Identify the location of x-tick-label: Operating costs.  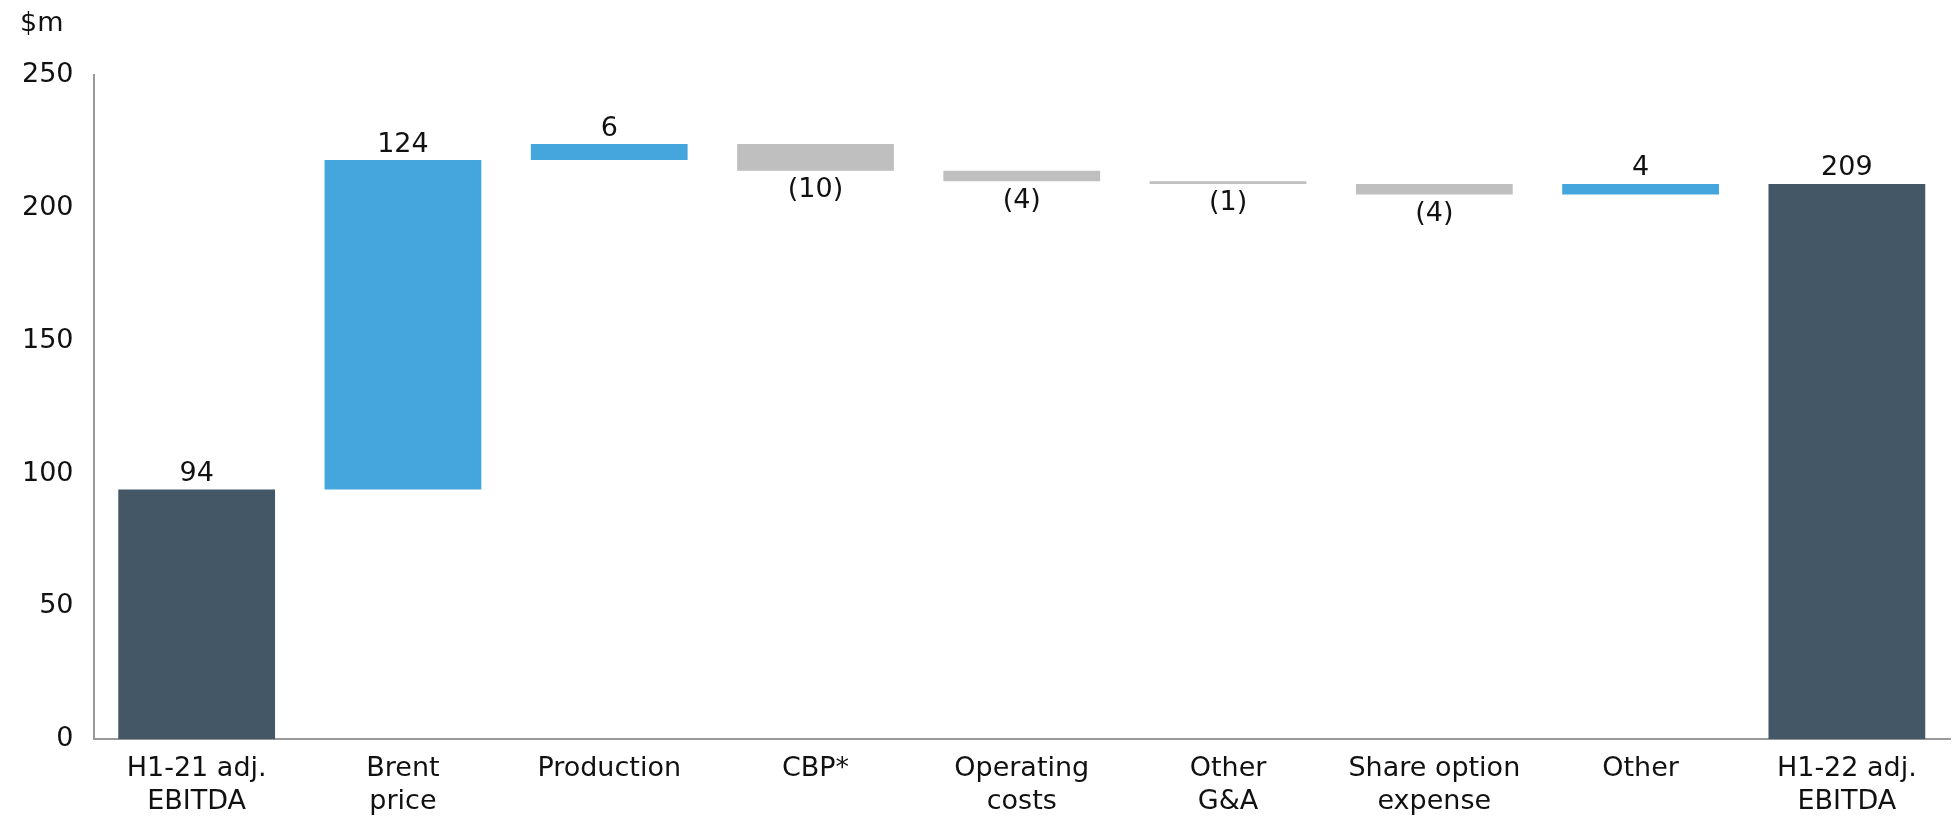
(1022, 783).